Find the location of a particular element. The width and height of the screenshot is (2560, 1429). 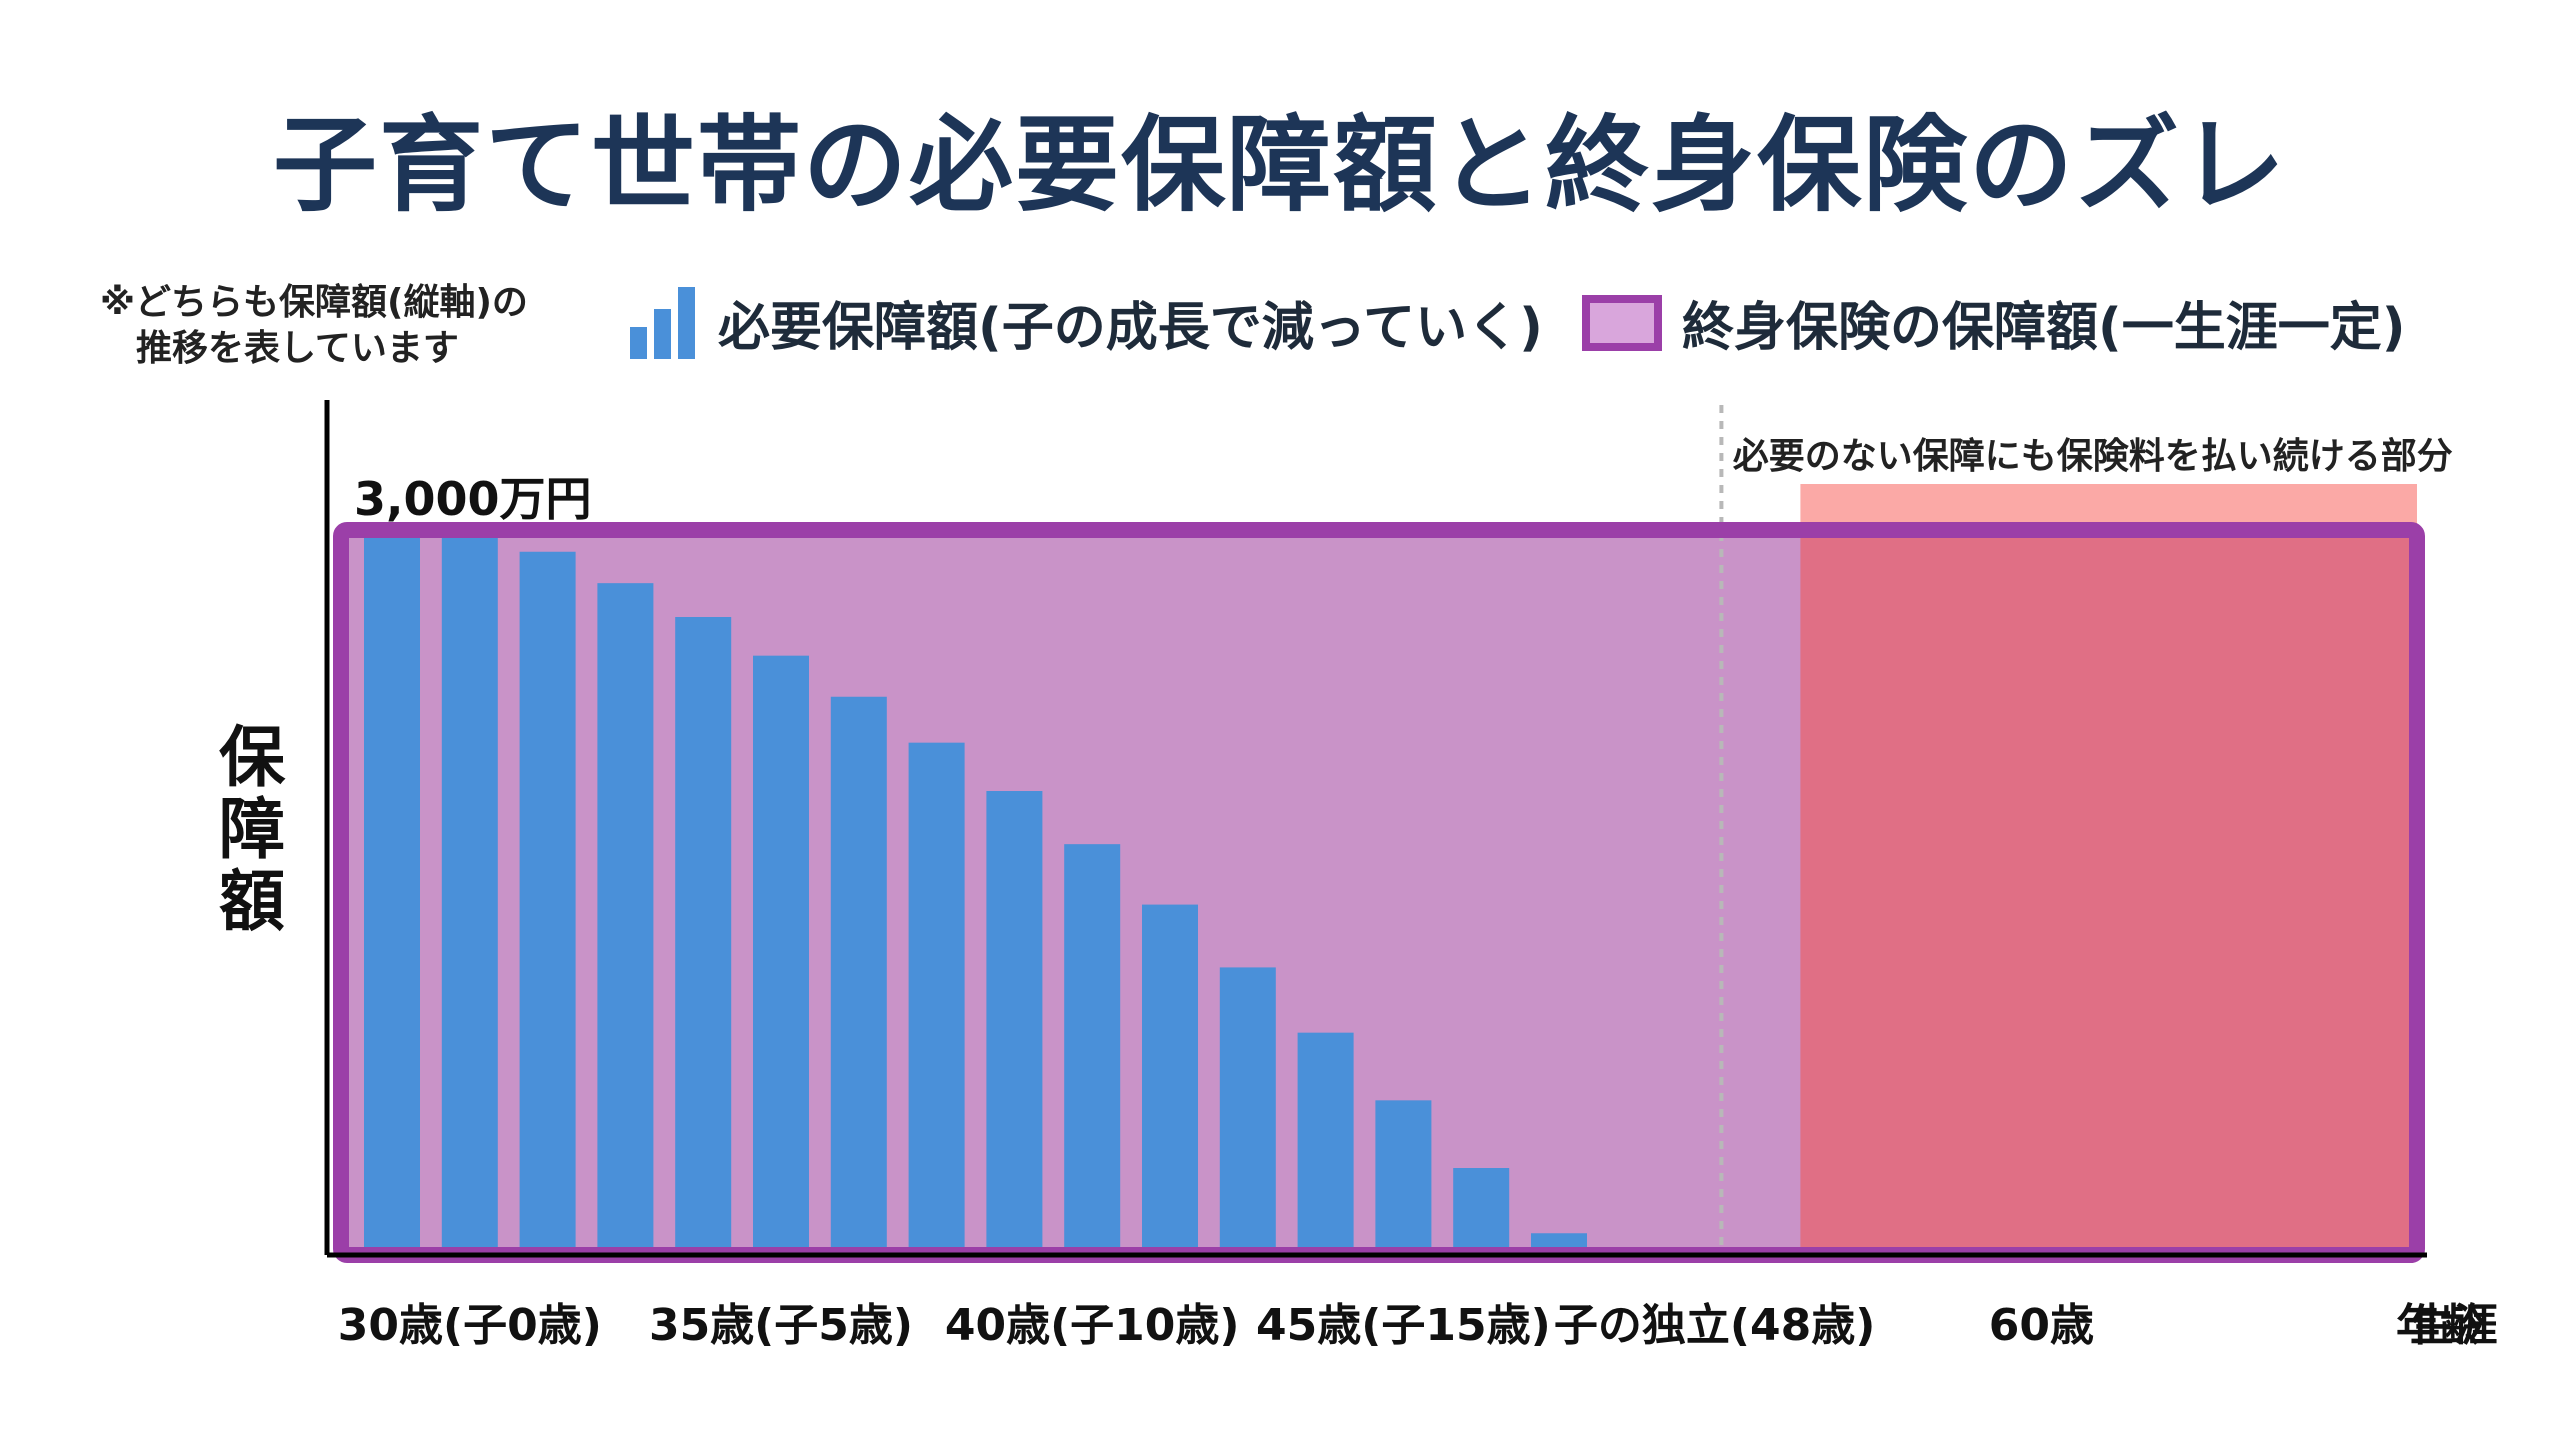

x-tick-label-5: 60歳 is located at coordinates (2041, 1325).